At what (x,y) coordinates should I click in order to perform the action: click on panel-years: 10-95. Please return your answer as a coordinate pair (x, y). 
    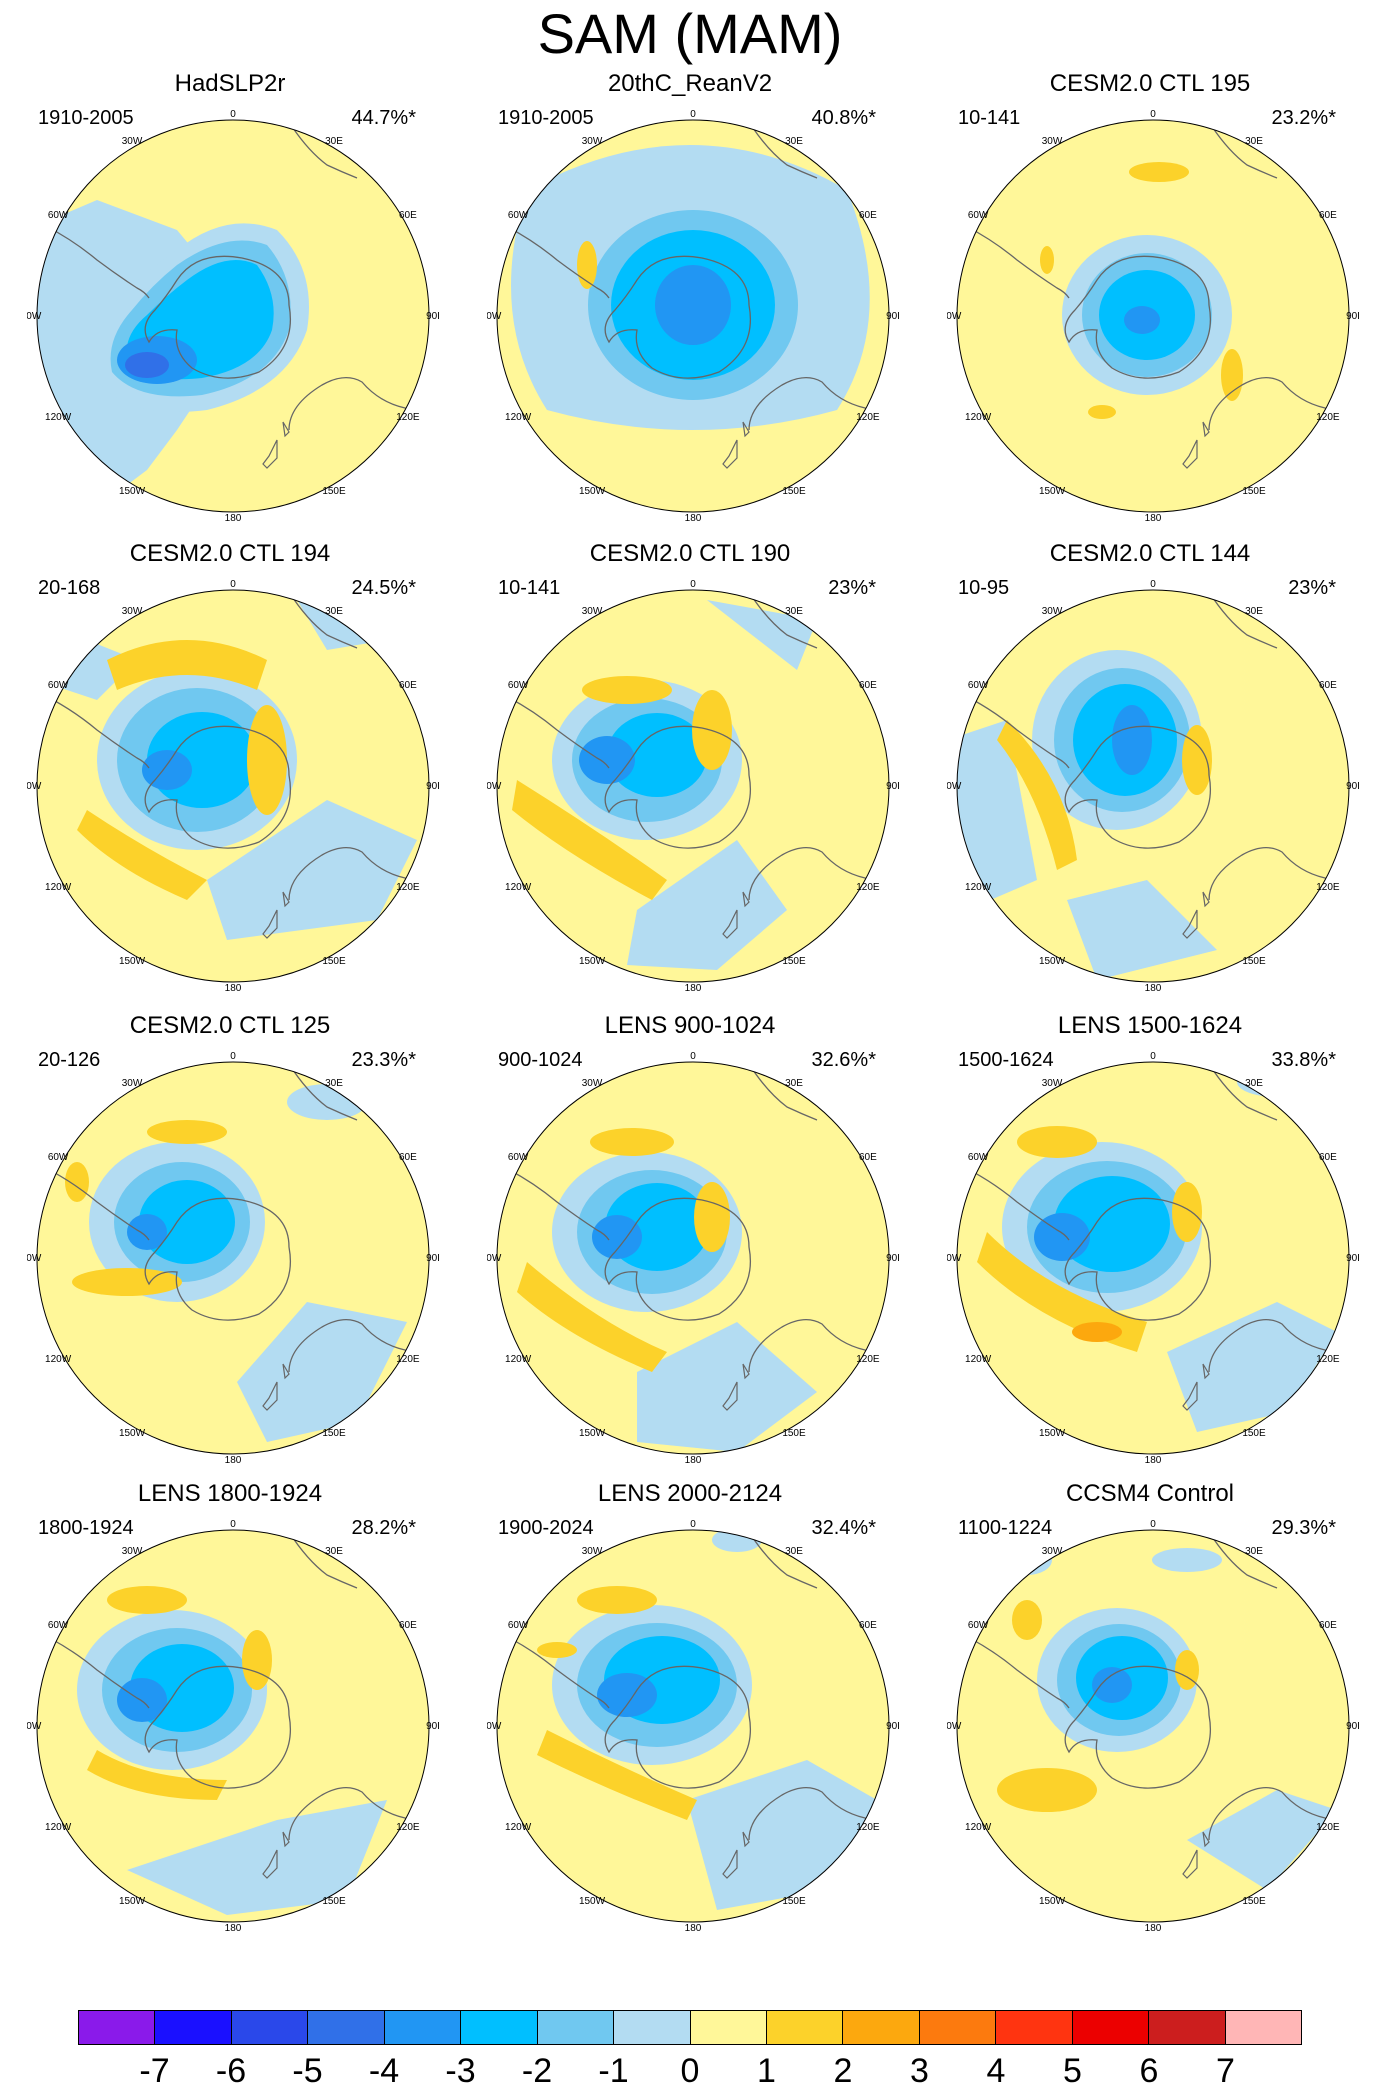
    Looking at the image, I should click on (984, 588).